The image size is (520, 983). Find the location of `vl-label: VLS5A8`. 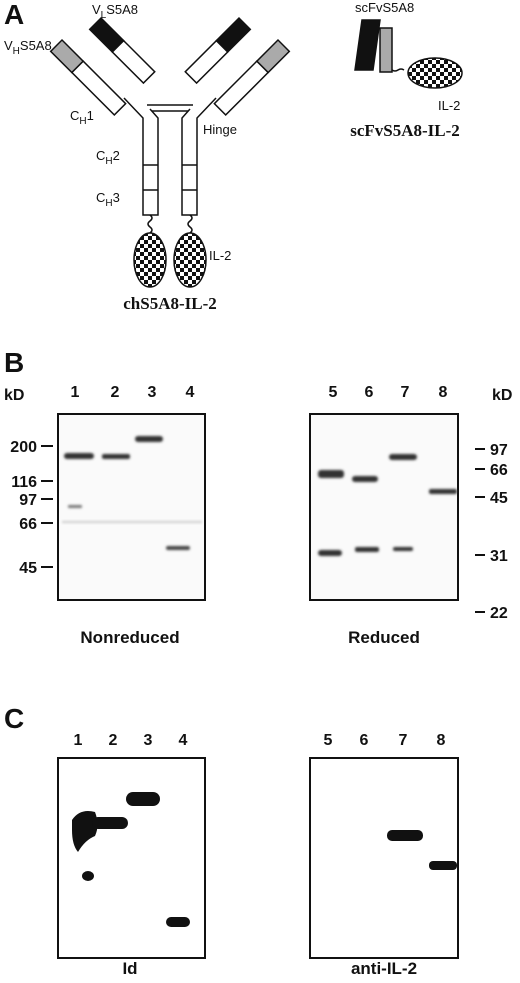

vl-label: VLS5A8 is located at coordinates (115, 11).